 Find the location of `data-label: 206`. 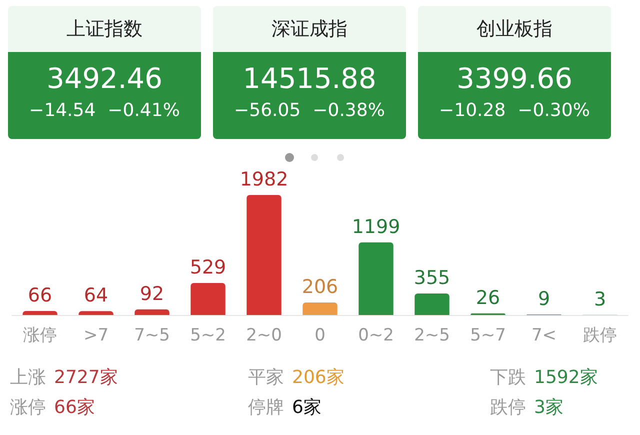

data-label: 206 is located at coordinates (320, 287).